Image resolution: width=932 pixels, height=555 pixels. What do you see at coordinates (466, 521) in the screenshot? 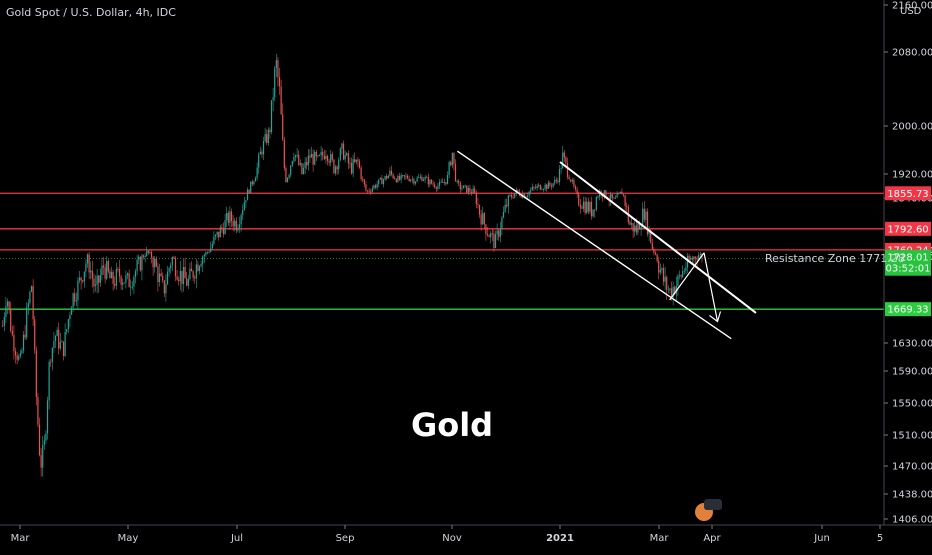
I see `time-axis: Mar May Jul Sep Nov 2021 Mar Apr Jun 5` at bounding box center [466, 521].